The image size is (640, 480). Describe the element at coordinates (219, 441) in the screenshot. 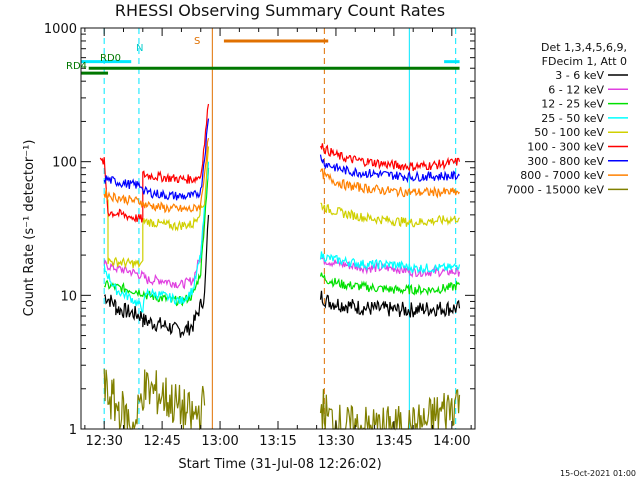

I see `x-tick-label-2: 13:00` at that location.